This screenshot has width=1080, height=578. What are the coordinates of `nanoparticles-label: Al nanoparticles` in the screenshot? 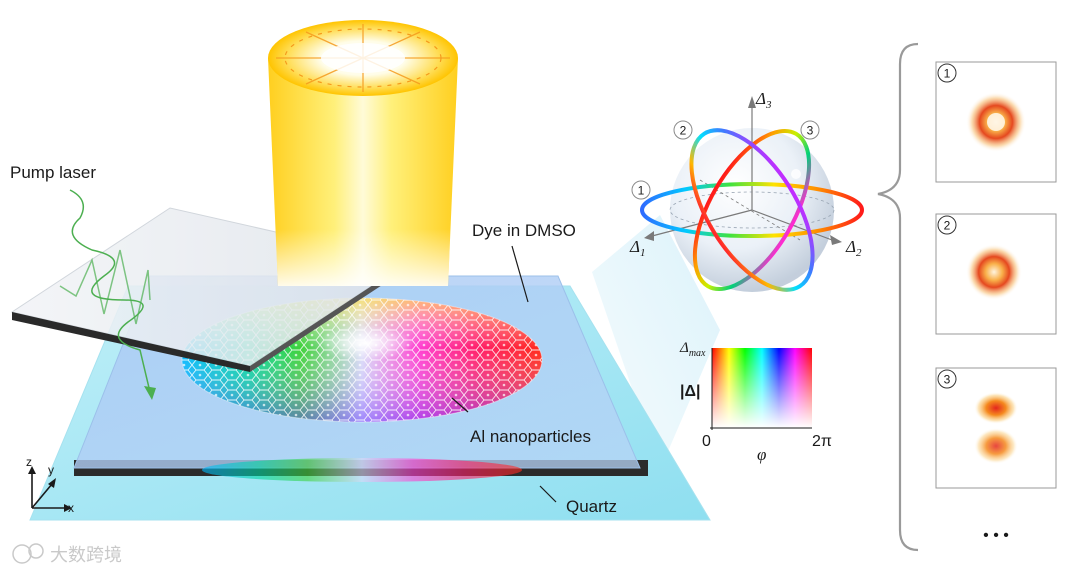 It's located at (530, 436).